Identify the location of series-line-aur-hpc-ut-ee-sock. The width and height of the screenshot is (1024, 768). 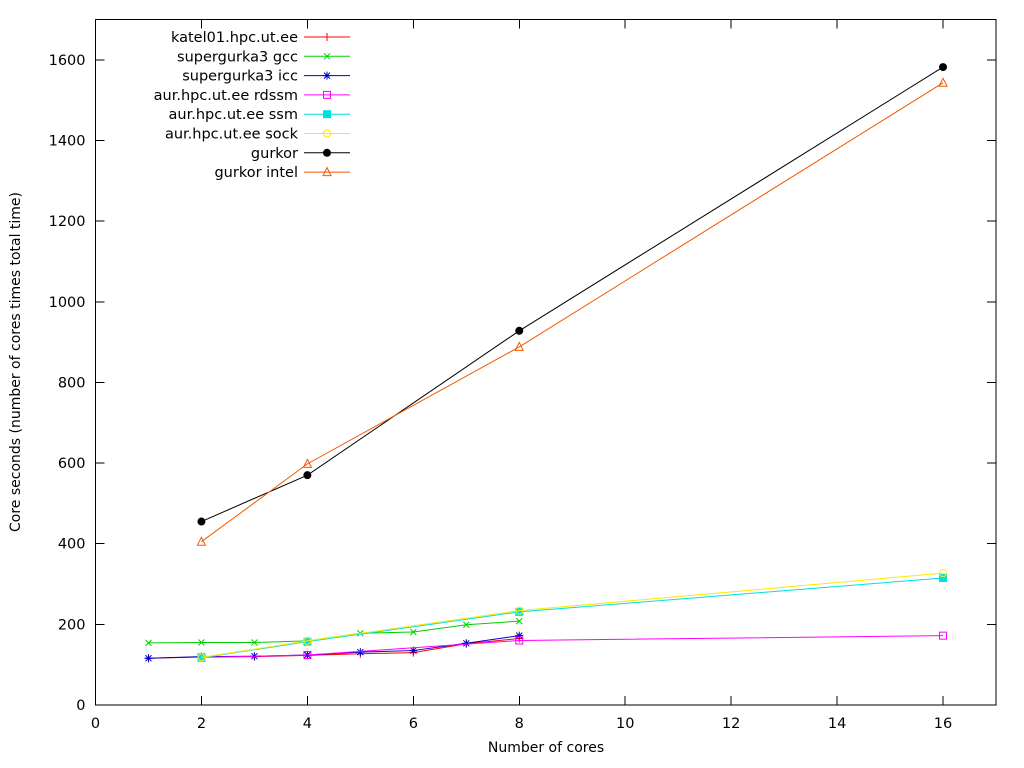
(572, 615).